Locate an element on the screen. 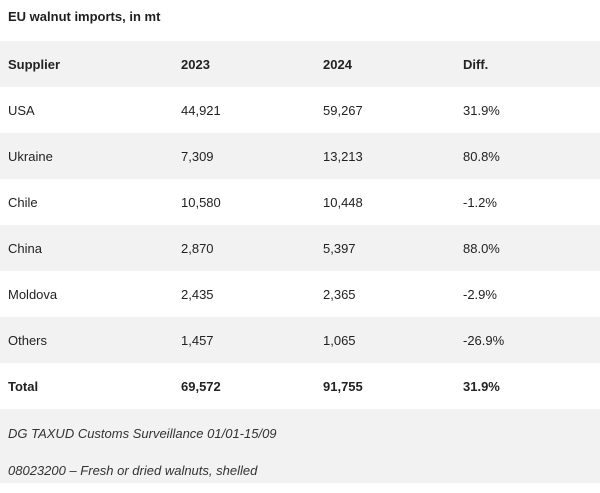  table-title: EU walnut imports, in mt is located at coordinates (84, 16).